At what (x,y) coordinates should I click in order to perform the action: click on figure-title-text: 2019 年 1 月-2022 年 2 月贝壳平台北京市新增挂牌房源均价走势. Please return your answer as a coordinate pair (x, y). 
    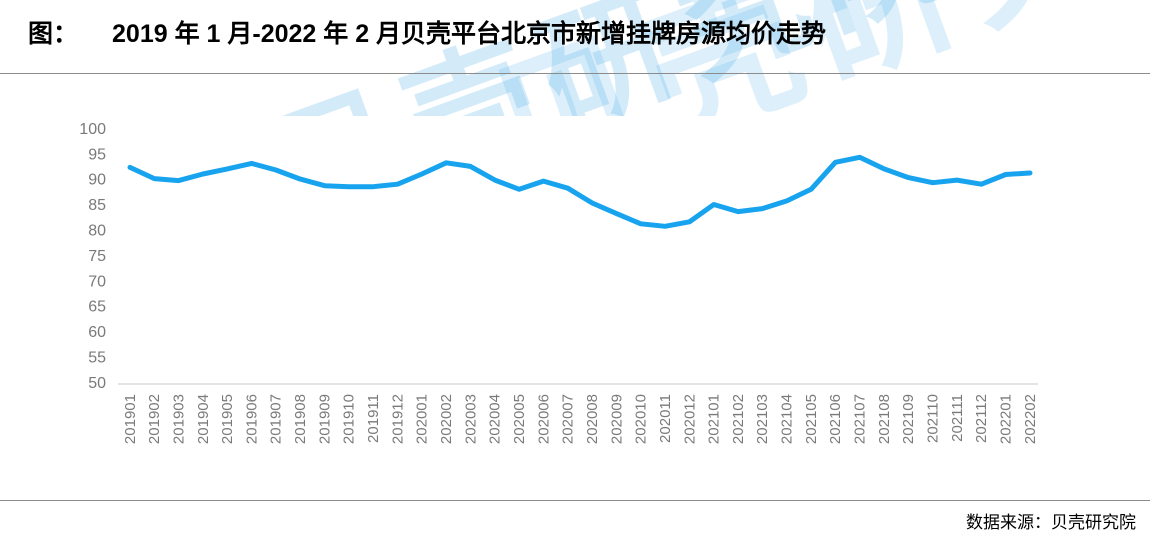
    Looking at the image, I should click on (469, 34).